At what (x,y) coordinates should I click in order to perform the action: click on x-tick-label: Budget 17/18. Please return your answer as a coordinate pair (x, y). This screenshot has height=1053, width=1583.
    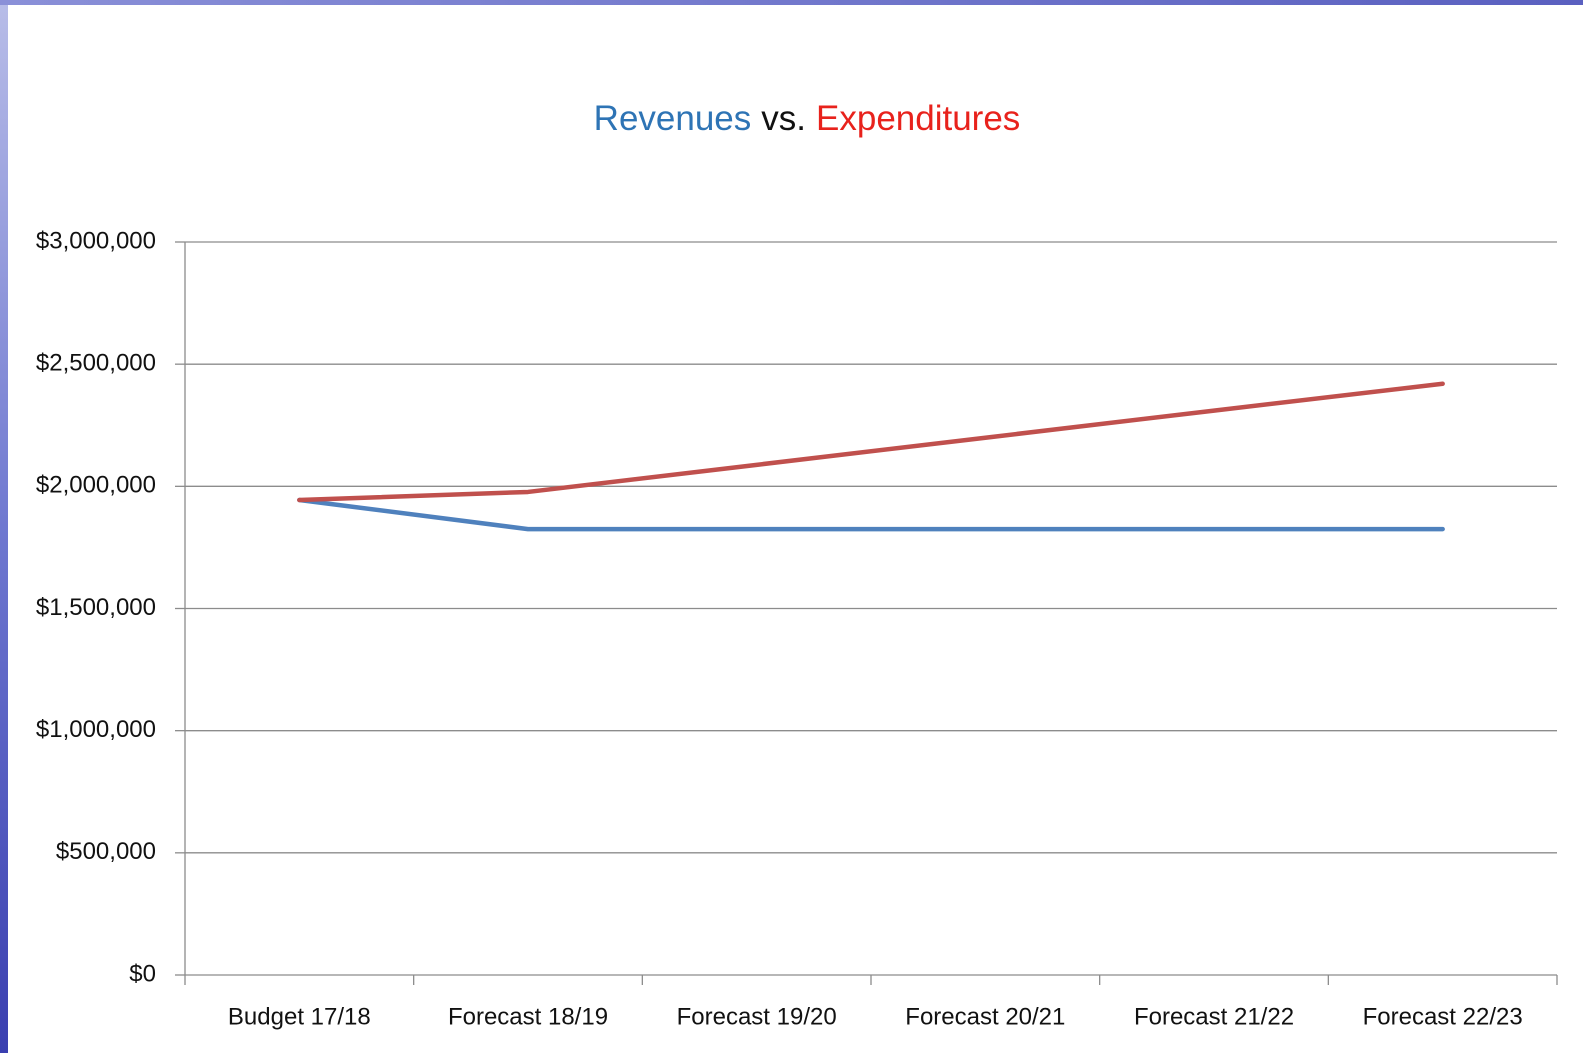
    Looking at the image, I should click on (299, 1016).